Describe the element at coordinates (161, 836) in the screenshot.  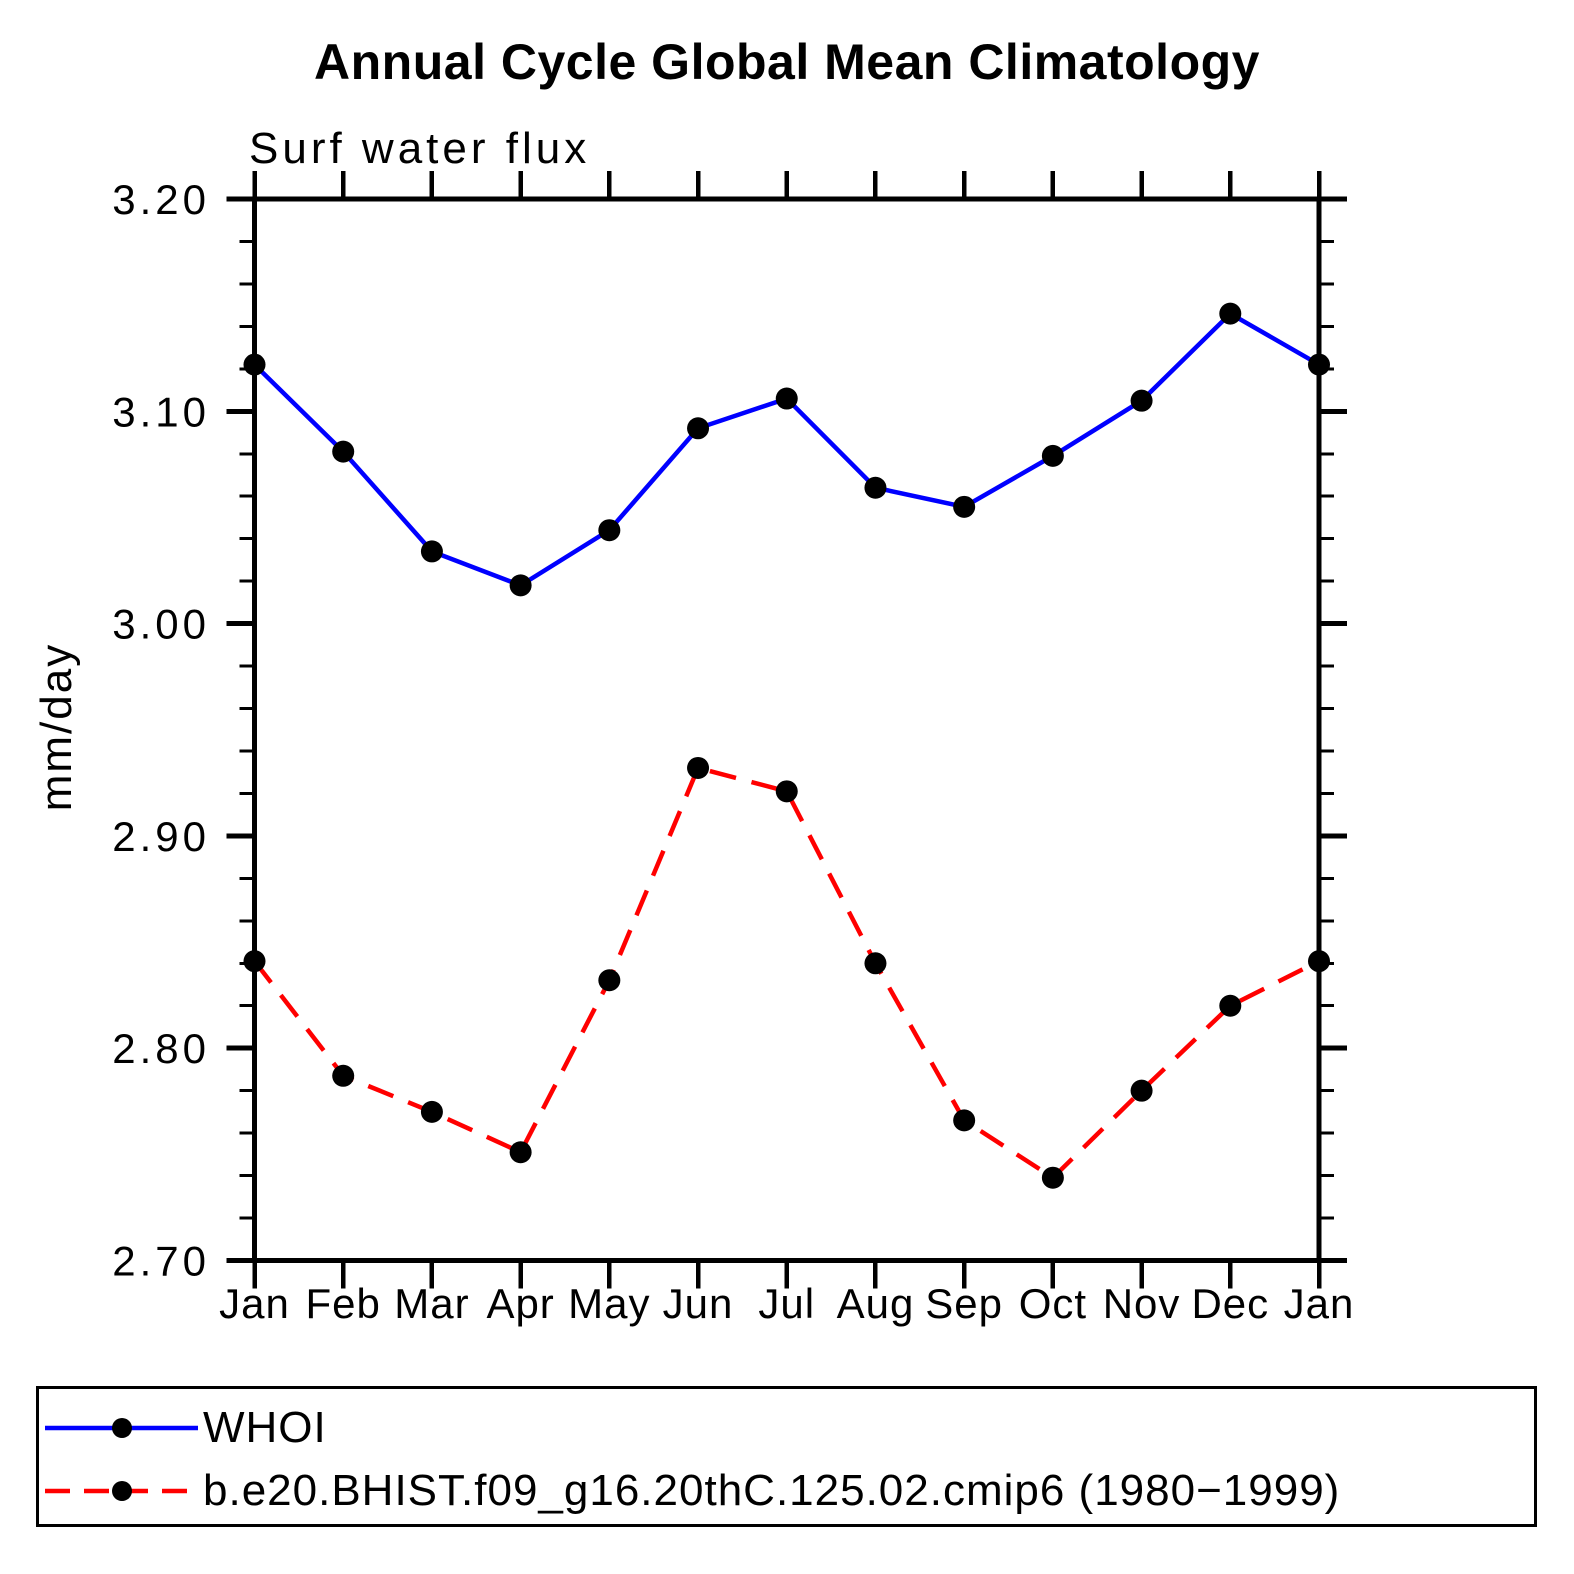
I see `y-tick-label: 2.90` at that location.